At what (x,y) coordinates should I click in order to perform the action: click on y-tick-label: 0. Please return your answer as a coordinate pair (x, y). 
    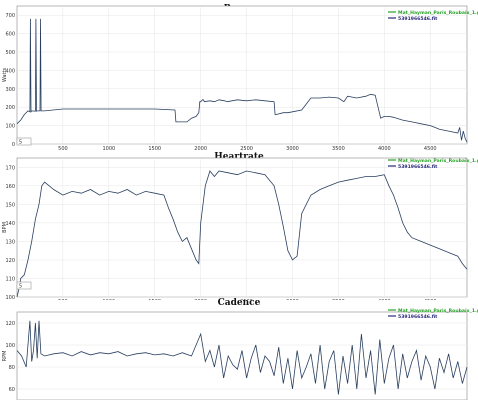
    Looking at the image, I should click on (13, 145).